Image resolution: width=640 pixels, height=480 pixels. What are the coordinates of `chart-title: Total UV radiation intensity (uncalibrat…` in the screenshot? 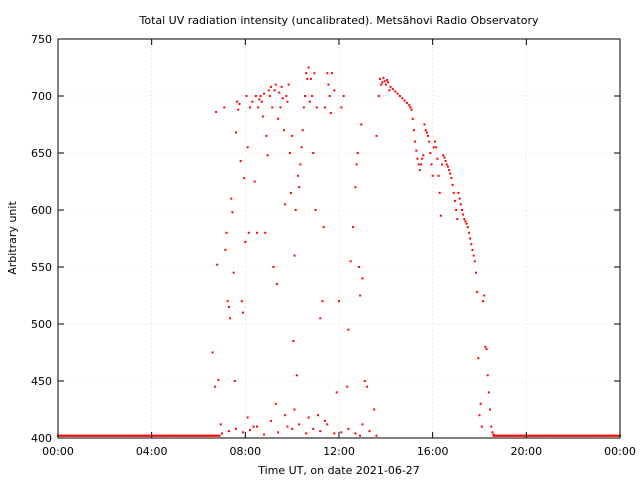 It's located at (339, 20).